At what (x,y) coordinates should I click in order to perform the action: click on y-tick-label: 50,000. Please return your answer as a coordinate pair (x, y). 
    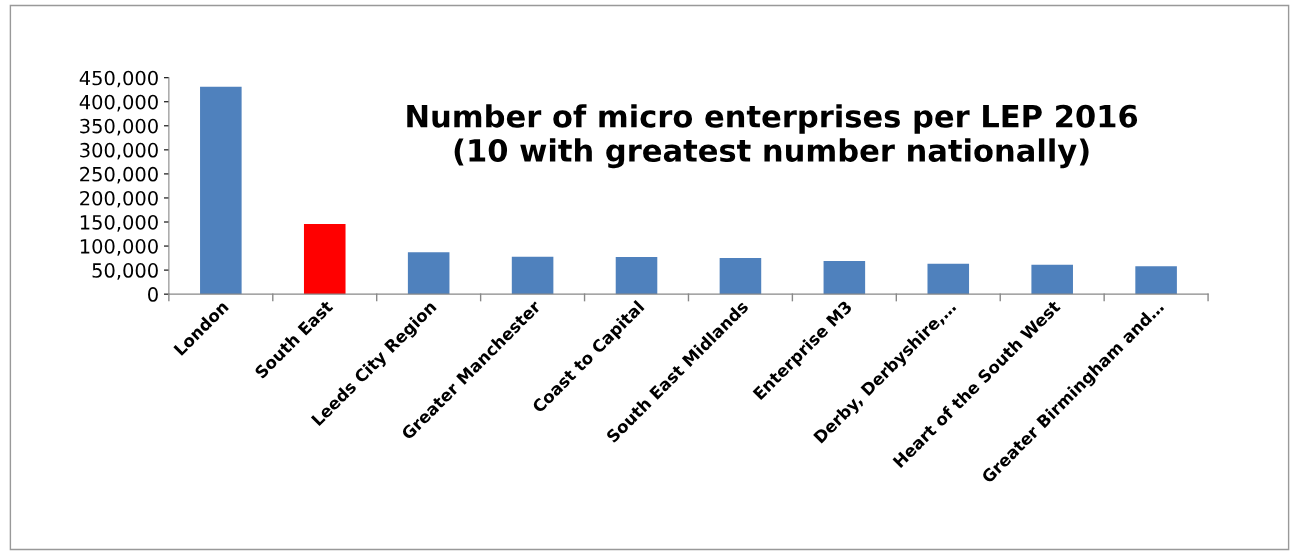
    Looking at the image, I should click on (125, 271).